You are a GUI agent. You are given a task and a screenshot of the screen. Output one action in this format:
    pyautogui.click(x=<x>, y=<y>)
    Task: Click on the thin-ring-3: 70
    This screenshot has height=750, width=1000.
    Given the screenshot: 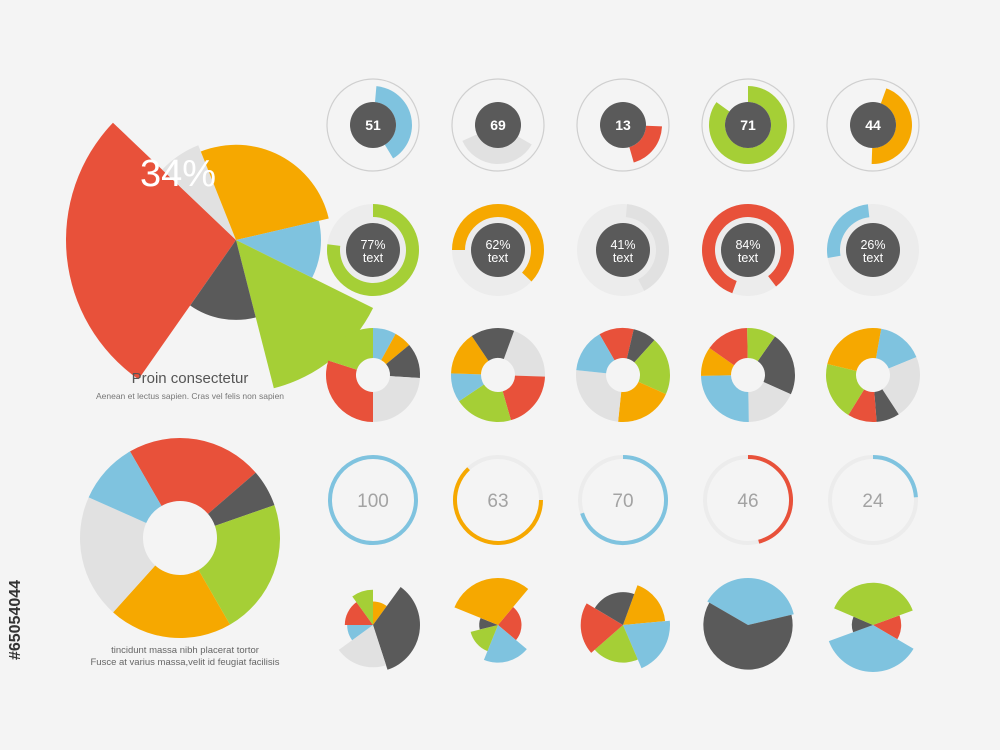 What is the action you would take?
    pyautogui.click(x=623, y=500)
    